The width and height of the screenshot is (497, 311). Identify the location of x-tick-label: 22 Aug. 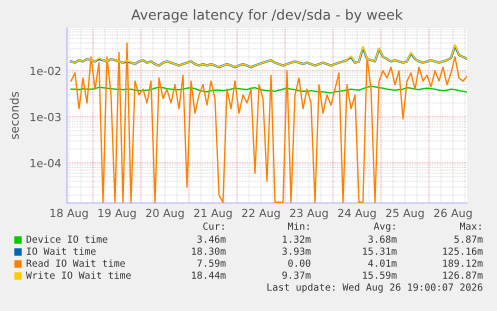
(261, 214).